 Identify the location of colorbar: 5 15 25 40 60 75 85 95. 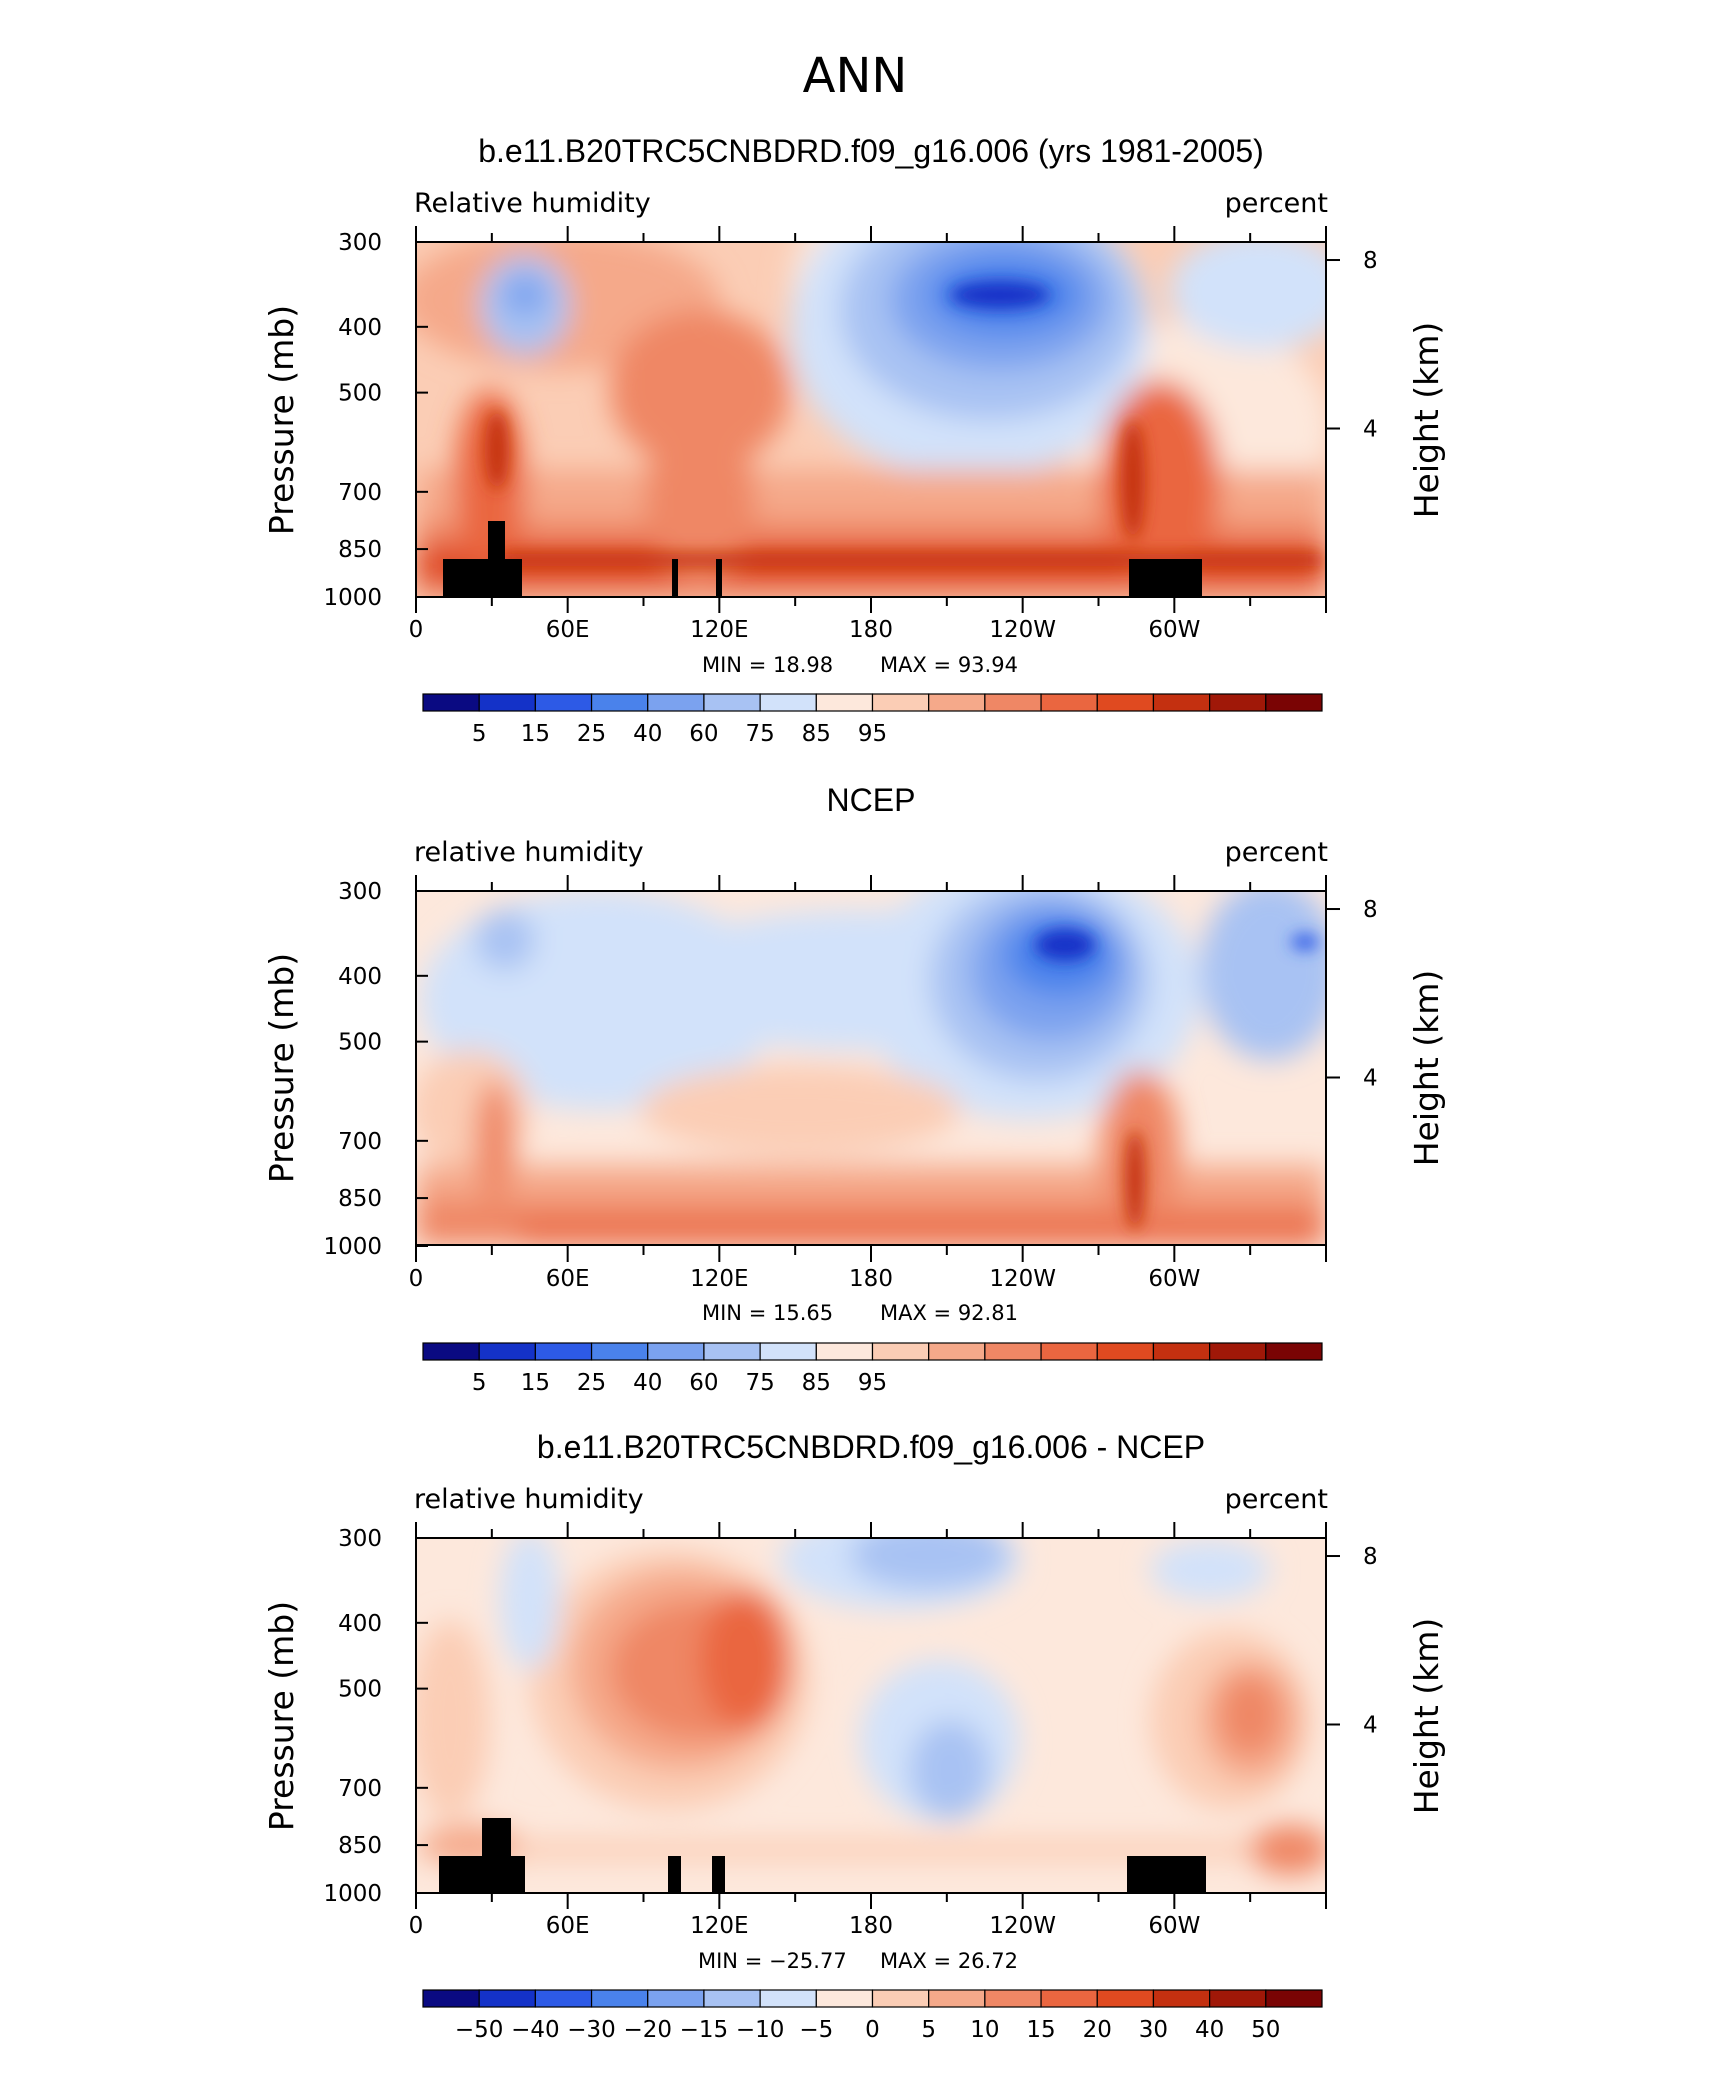
(872, 1369).